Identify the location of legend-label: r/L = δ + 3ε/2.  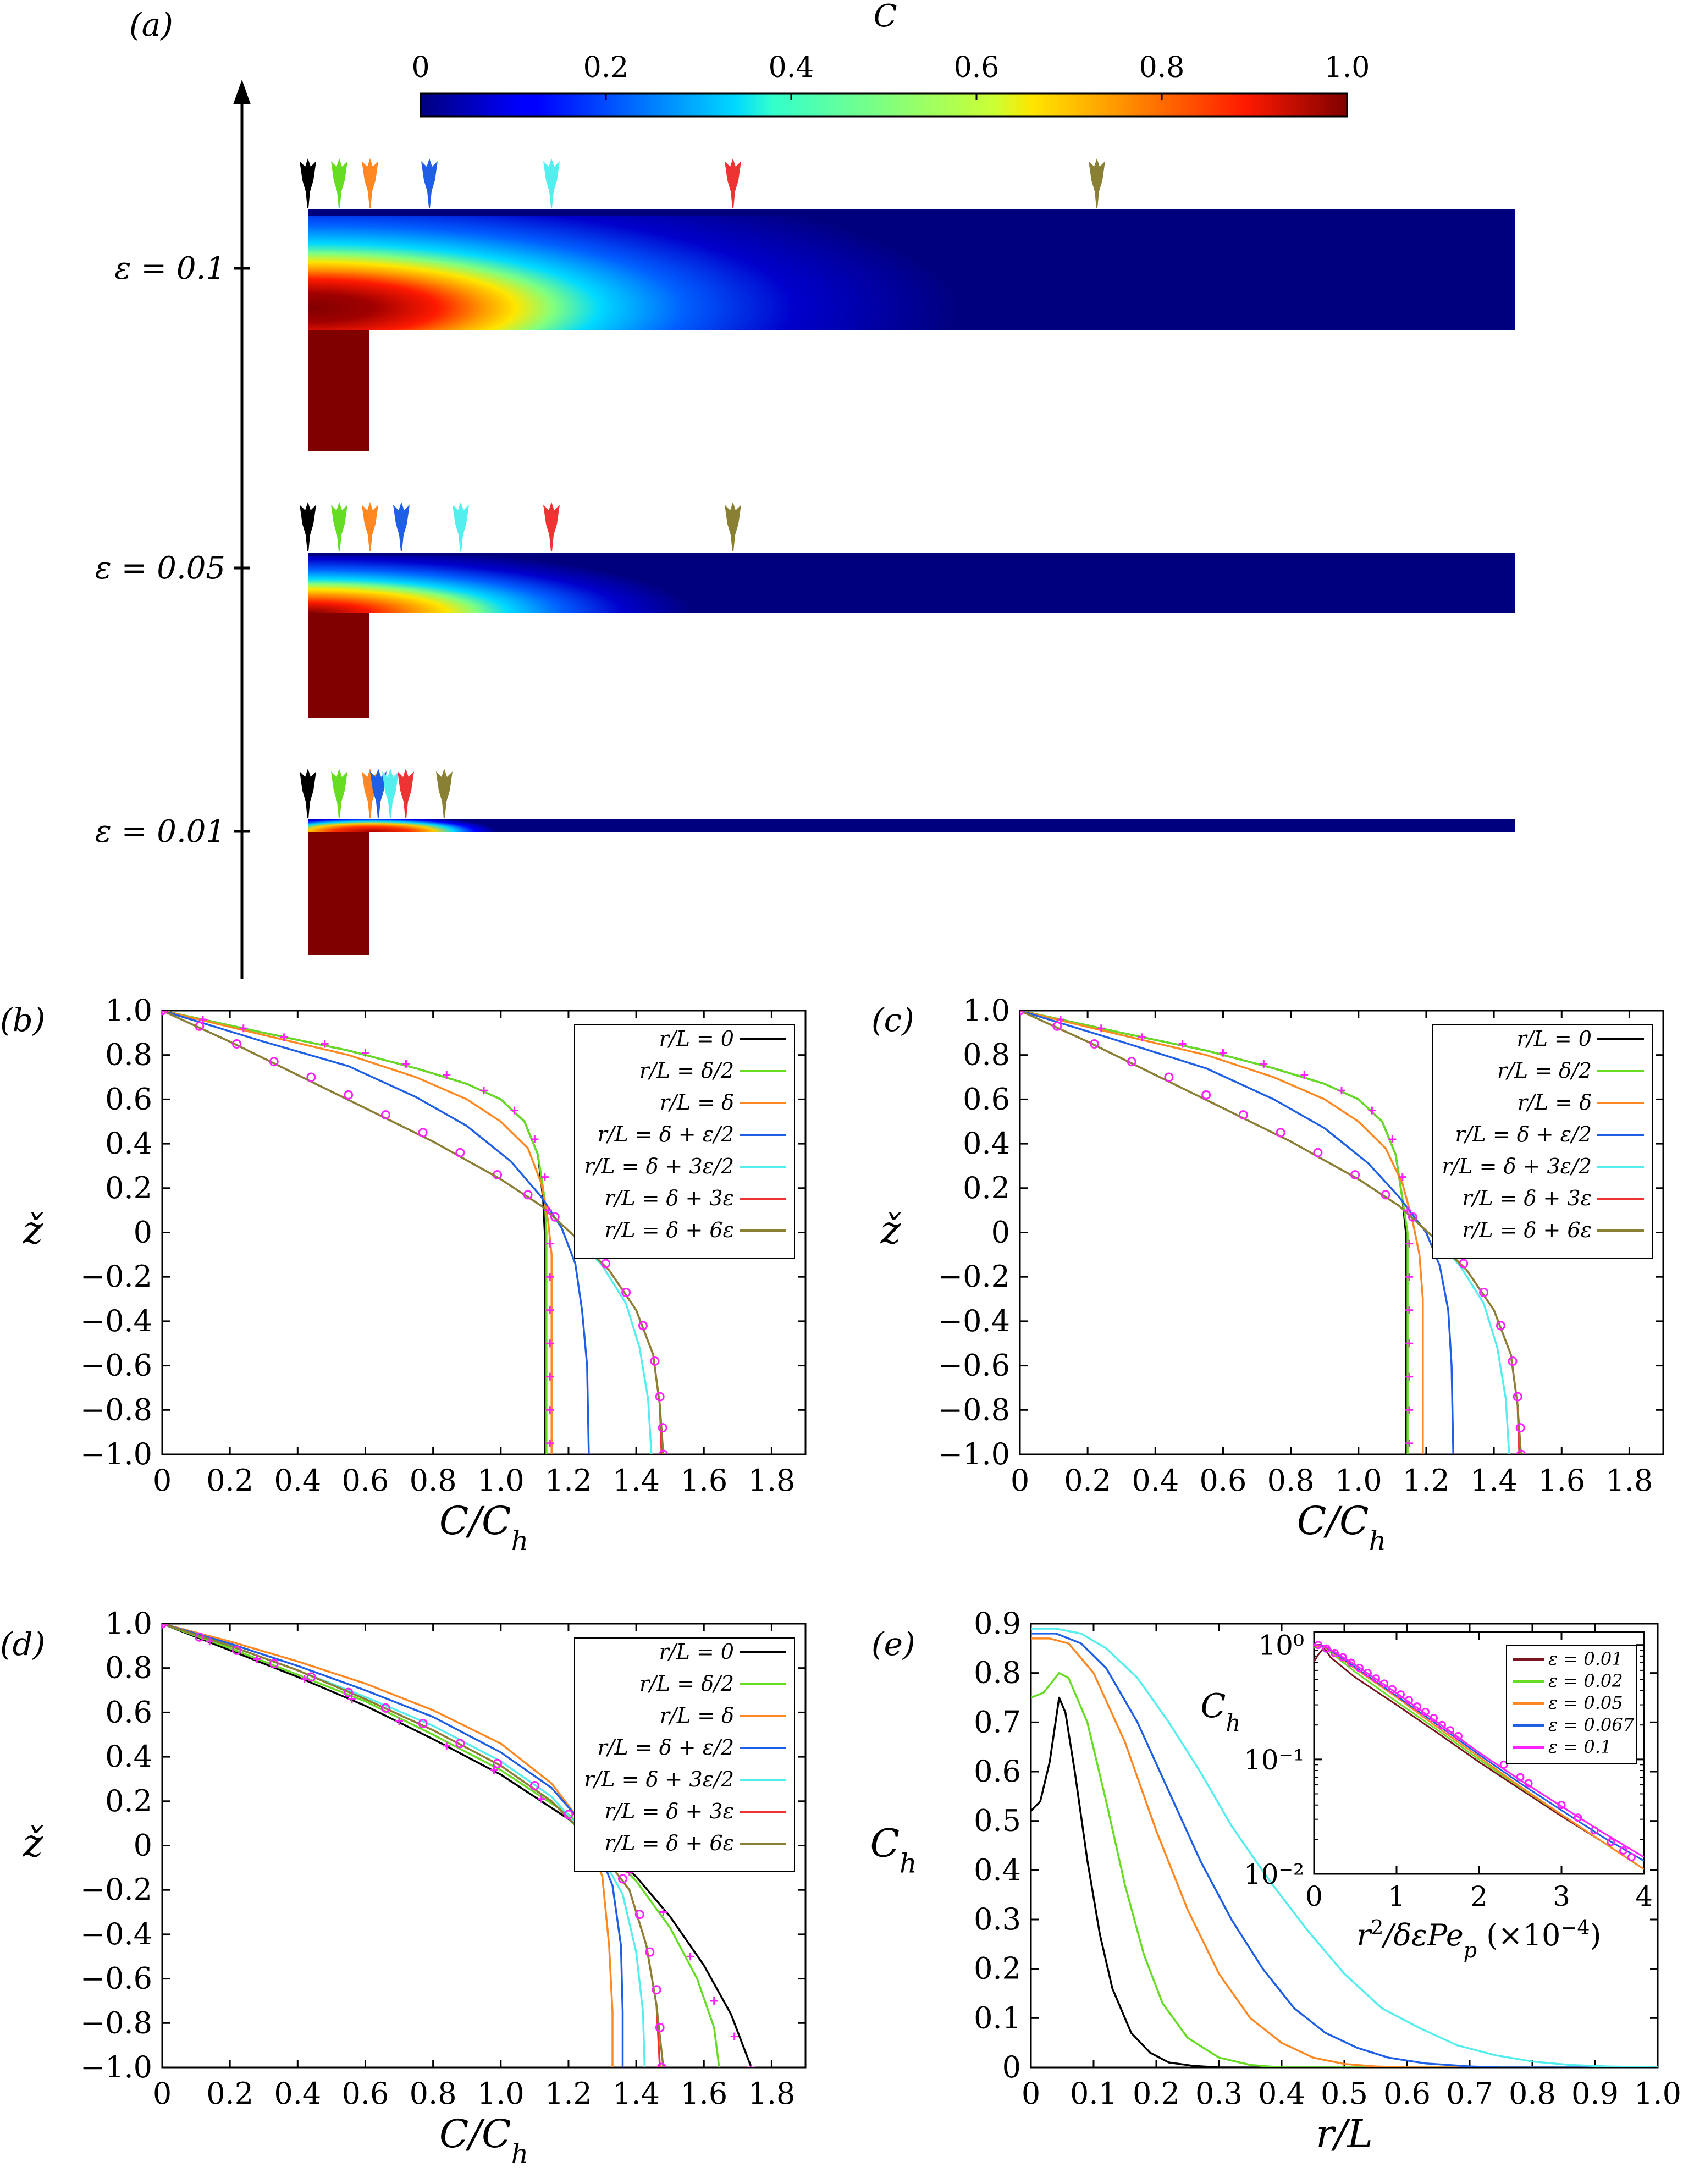
(1517, 1166).